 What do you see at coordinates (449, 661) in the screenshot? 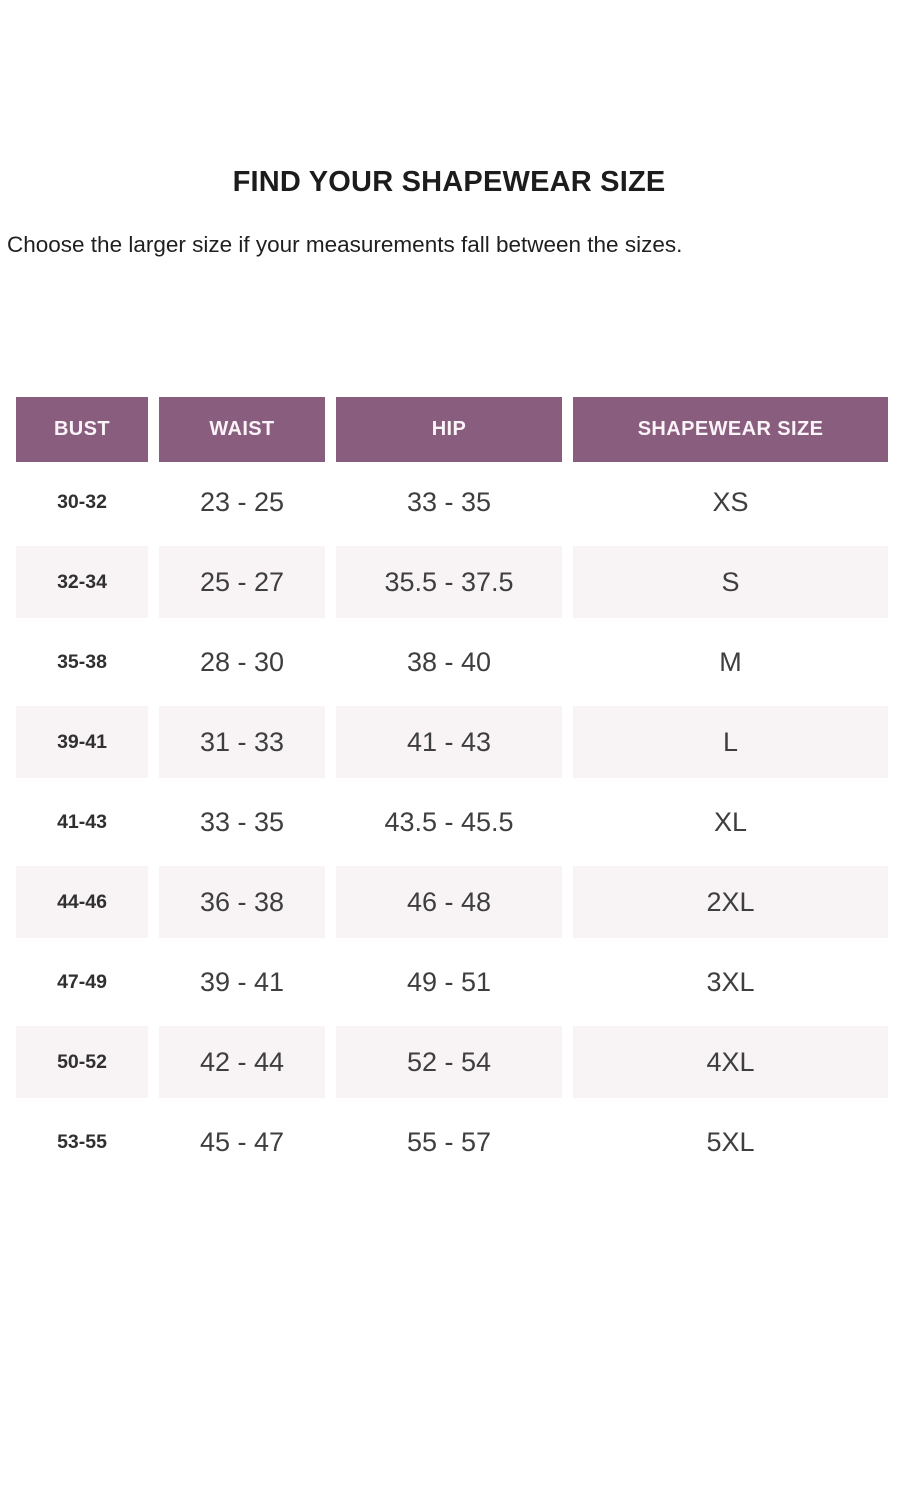
I see `hip-cell: 38 - 40` at bounding box center [449, 661].